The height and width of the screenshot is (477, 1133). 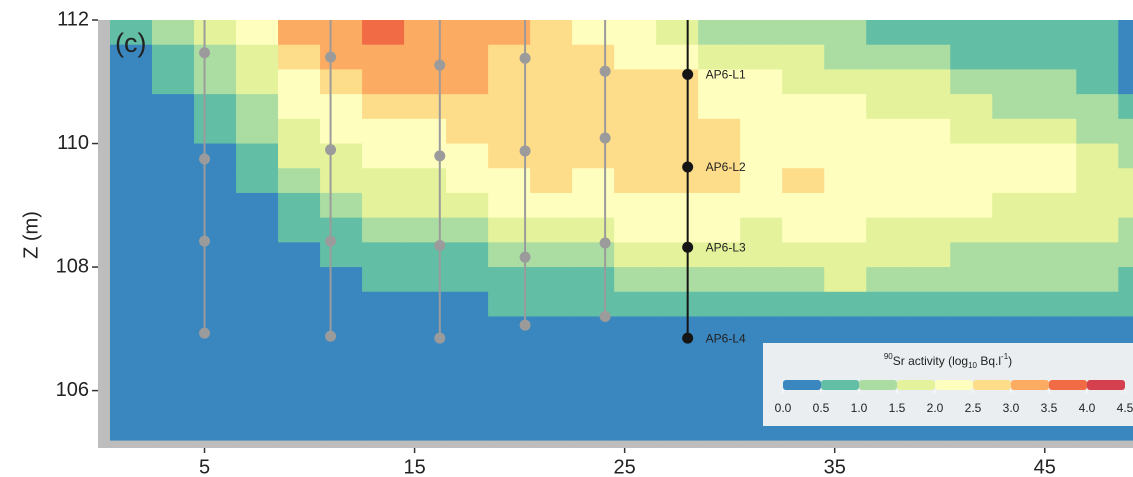 I want to click on y-tick-label: 106, so click(x=72, y=390).